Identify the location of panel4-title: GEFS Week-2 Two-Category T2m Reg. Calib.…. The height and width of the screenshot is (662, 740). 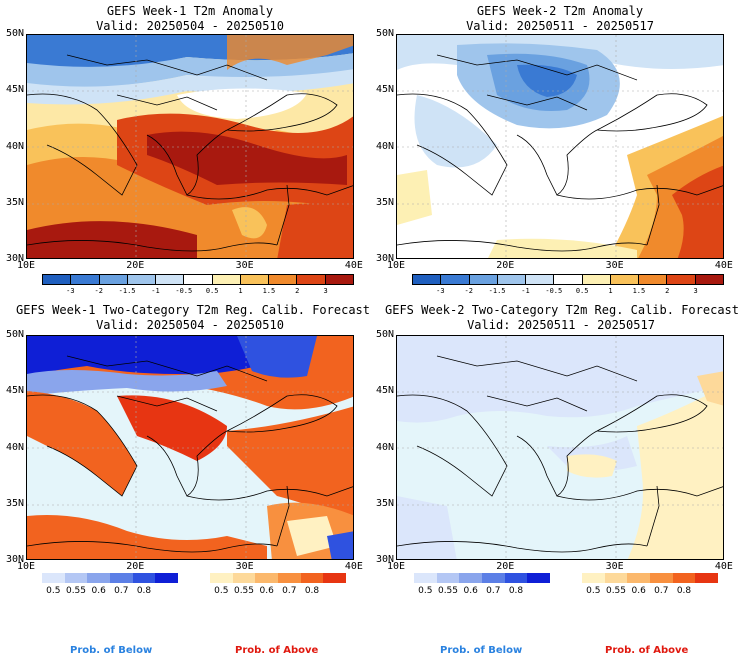
(562, 310).